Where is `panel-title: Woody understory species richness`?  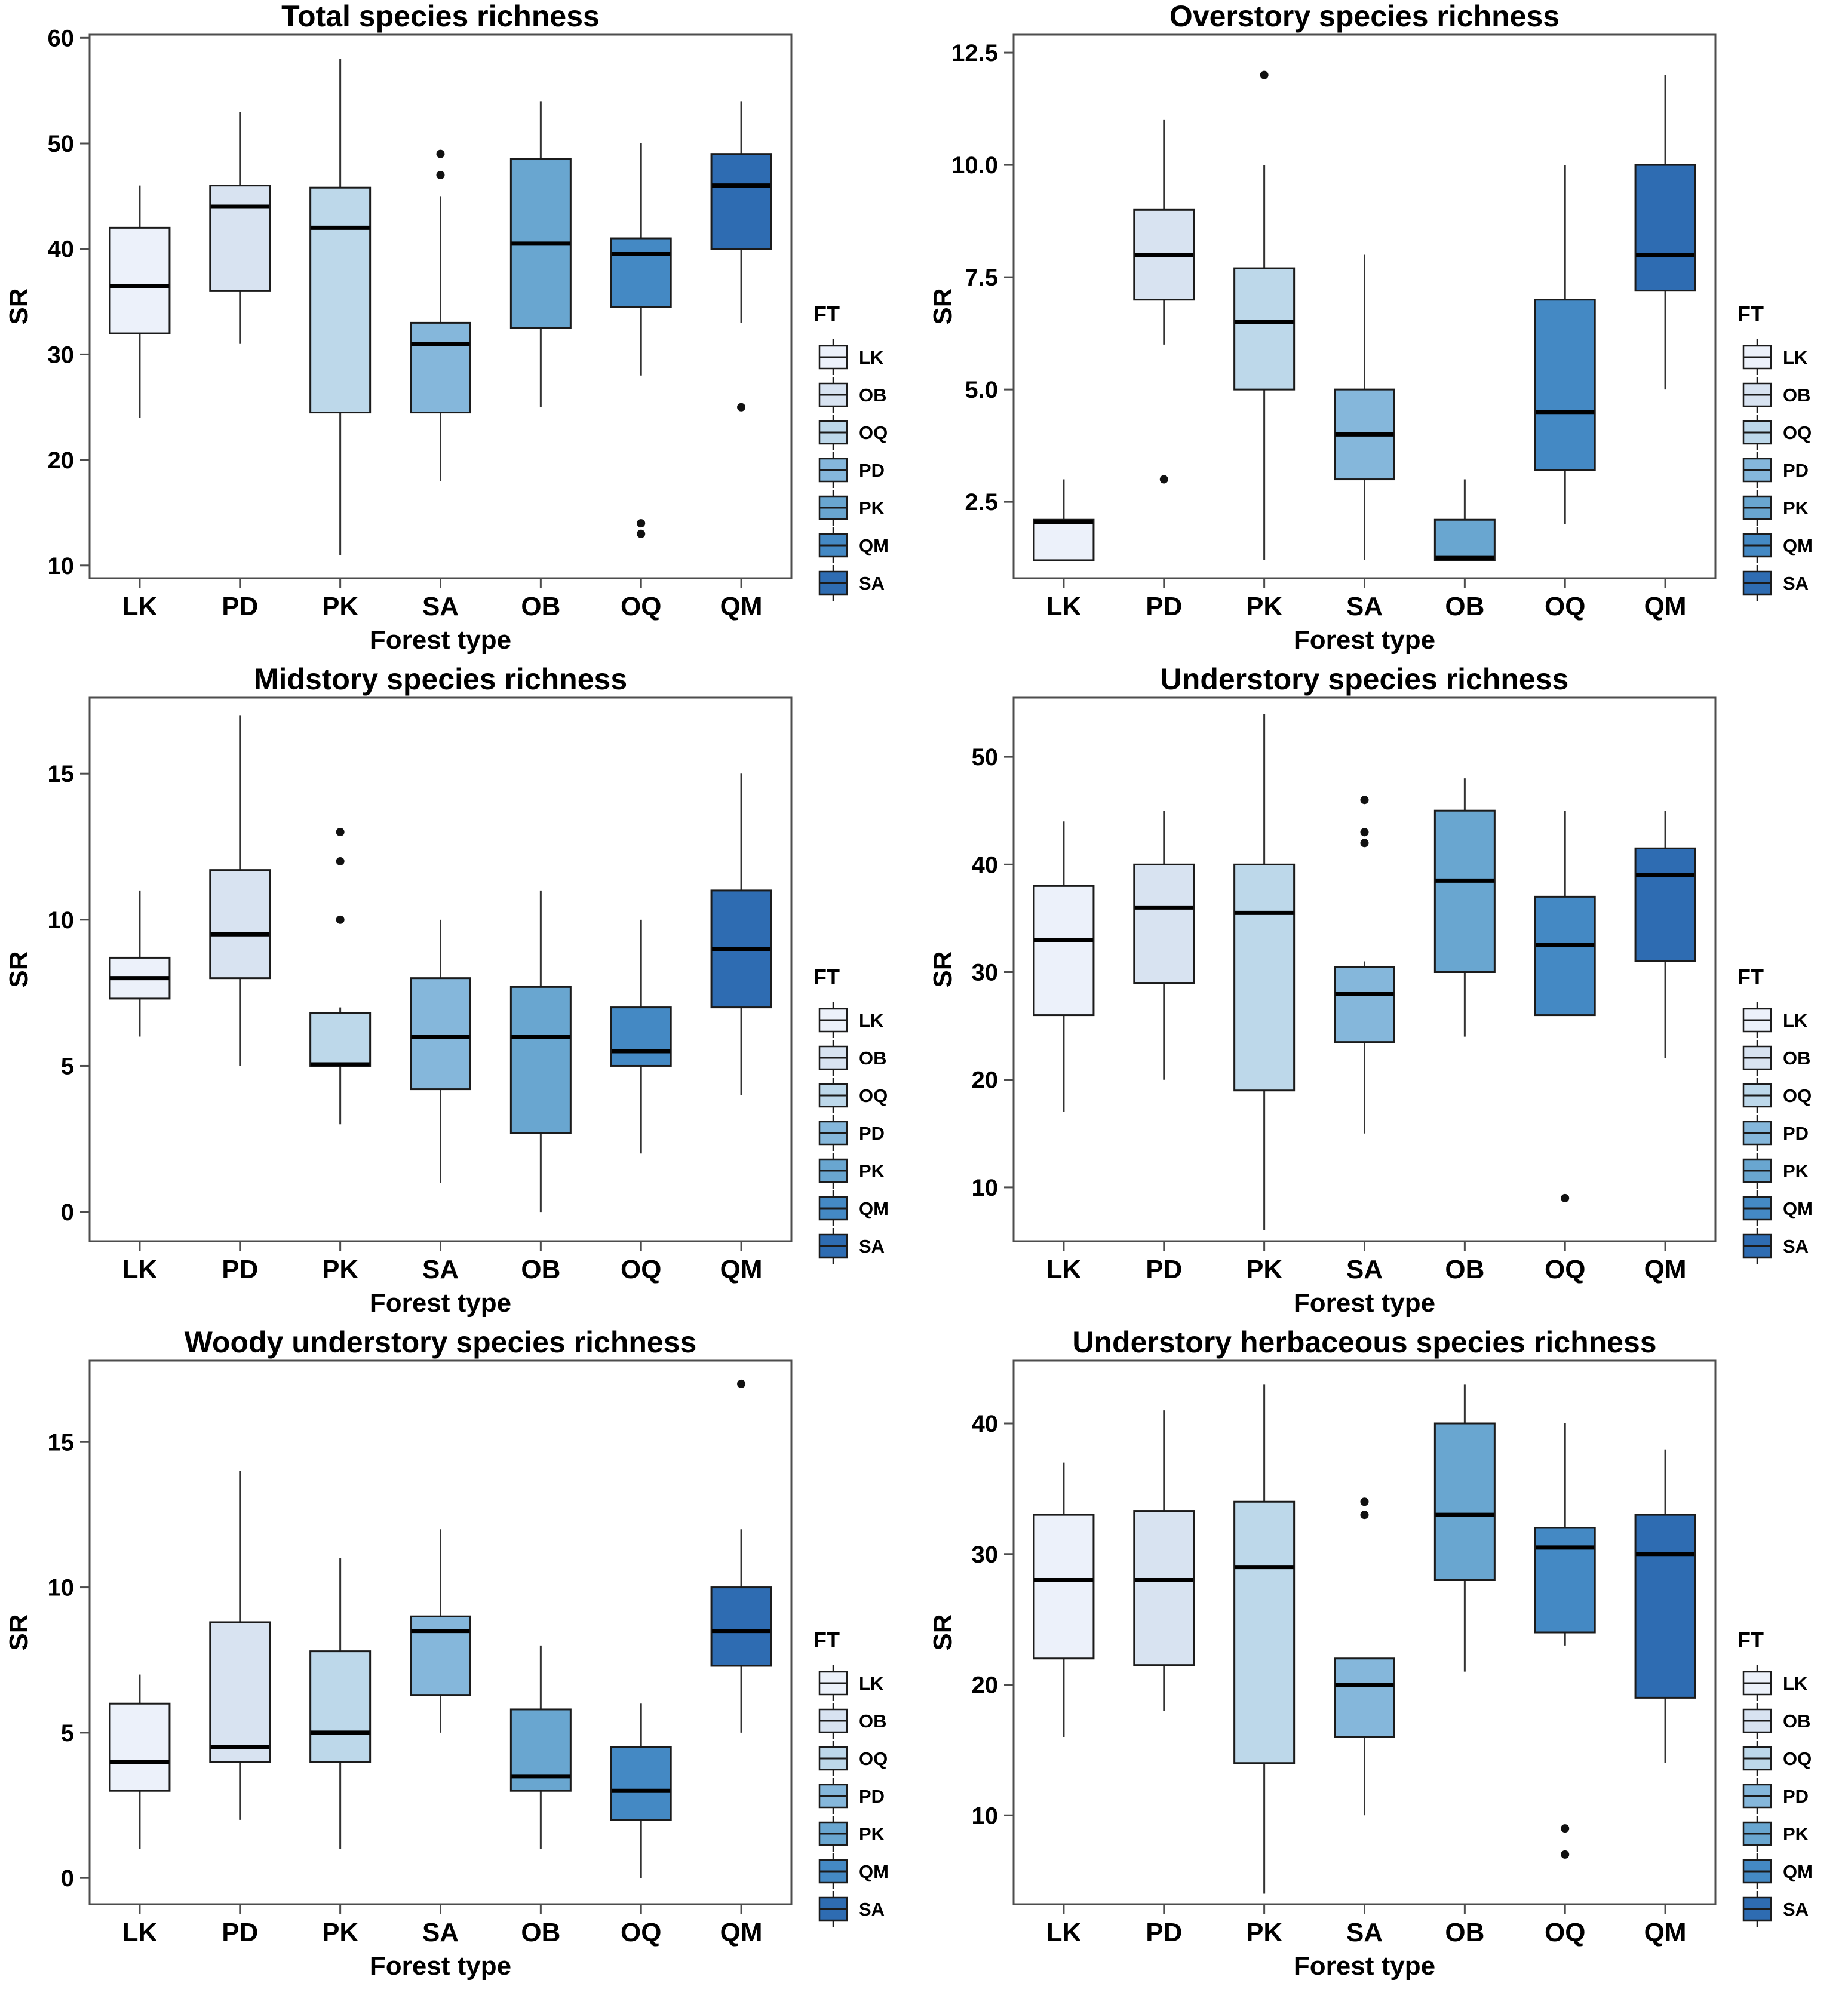 panel-title: Woody understory species richness is located at coordinates (441, 1342).